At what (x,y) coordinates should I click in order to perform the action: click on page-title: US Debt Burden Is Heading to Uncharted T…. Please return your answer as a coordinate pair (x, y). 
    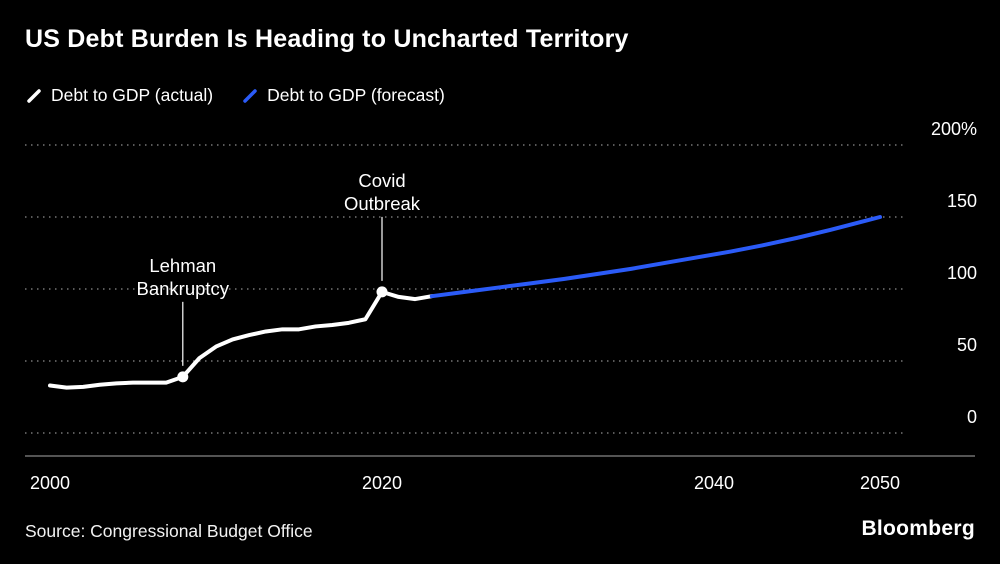
    Looking at the image, I should click on (327, 39).